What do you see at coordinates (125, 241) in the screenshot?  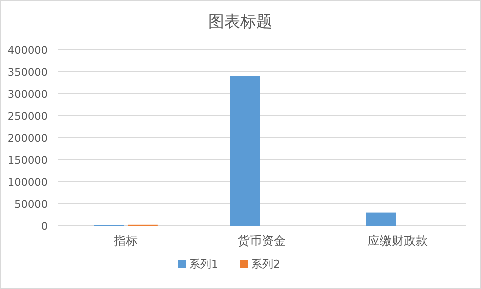 I see `x-tick-label: 指标` at bounding box center [125, 241].